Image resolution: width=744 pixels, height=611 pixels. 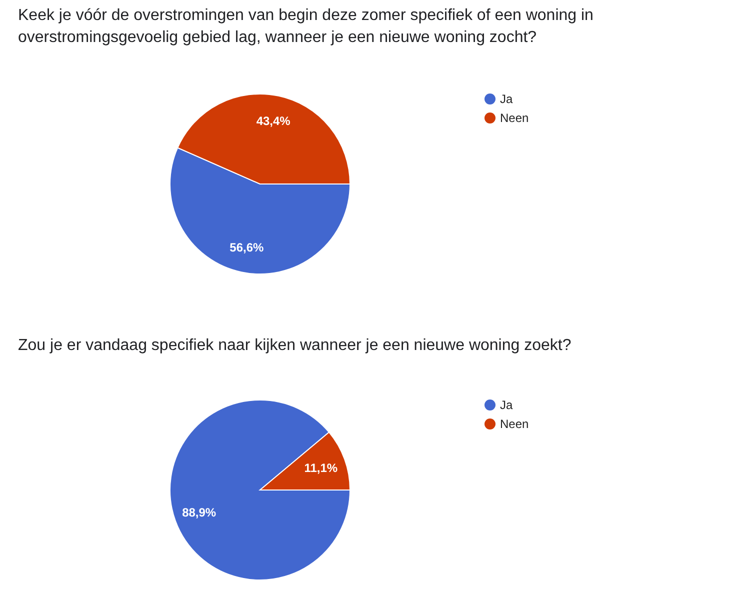 What do you see at coordinates (273, 121) in the screenshot?
I see `data-label: 43,4%` at bounding box center [273, 121].